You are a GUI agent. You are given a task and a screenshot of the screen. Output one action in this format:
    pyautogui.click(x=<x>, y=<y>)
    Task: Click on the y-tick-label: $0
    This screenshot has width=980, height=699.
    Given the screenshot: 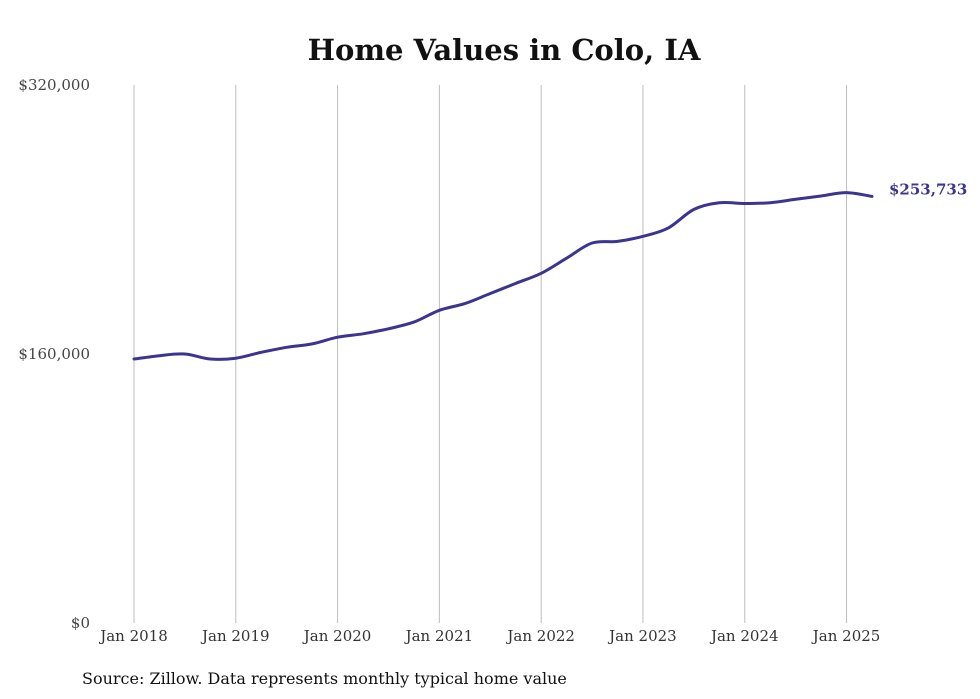 What is the action you would take?
    pyautogui.click(x=80, y=623)
    